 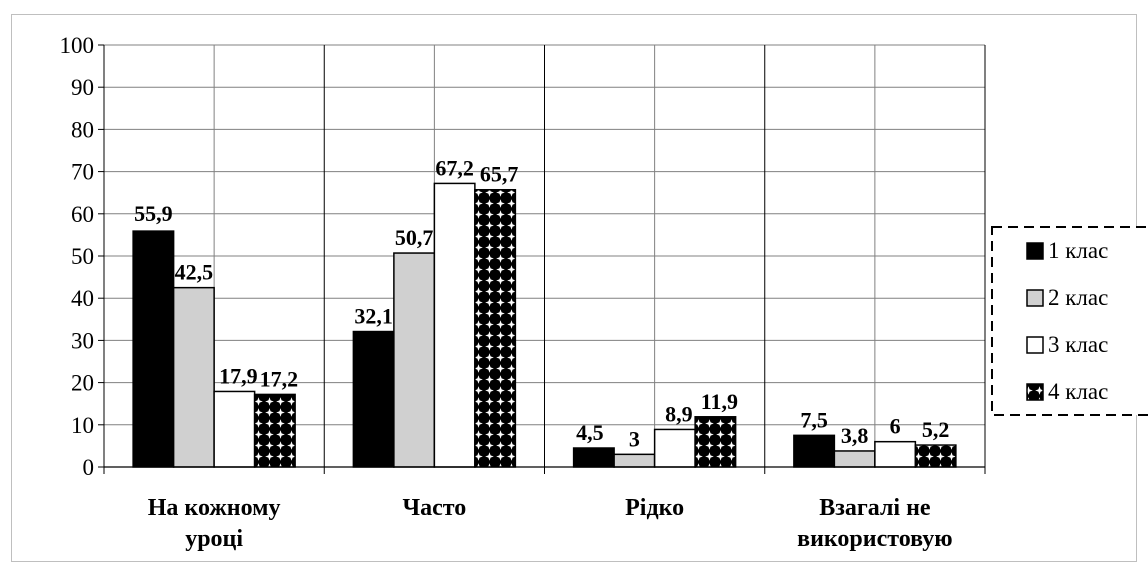 I want to click on y-tick-label: 30, so click(x=82, y=340).